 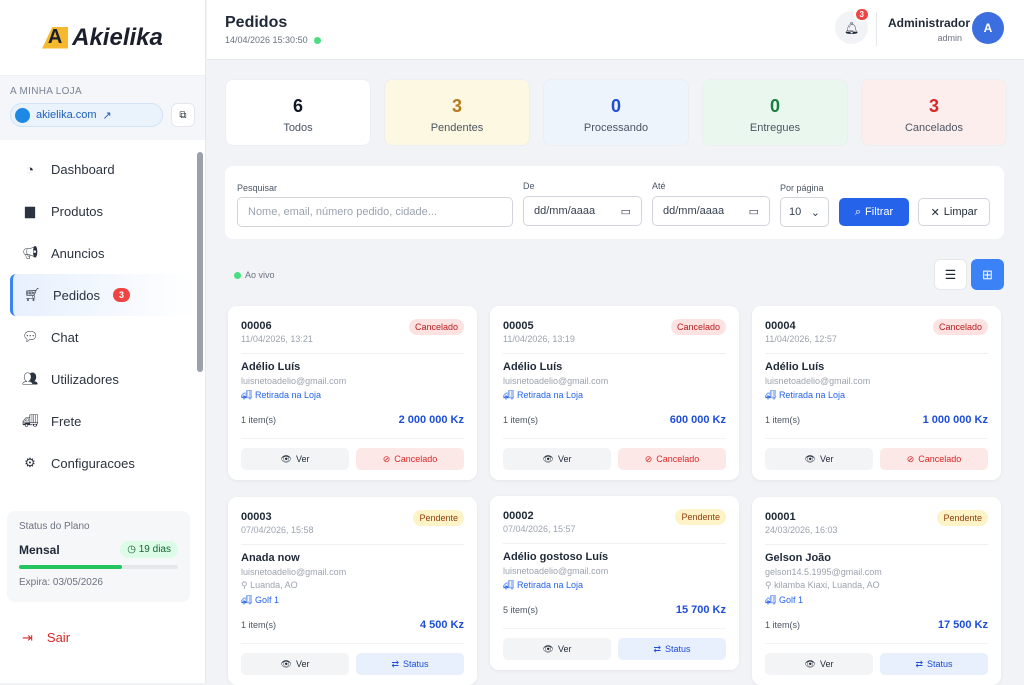 I want to click on sidebar-scrollbar, so click(x=200, y=262).